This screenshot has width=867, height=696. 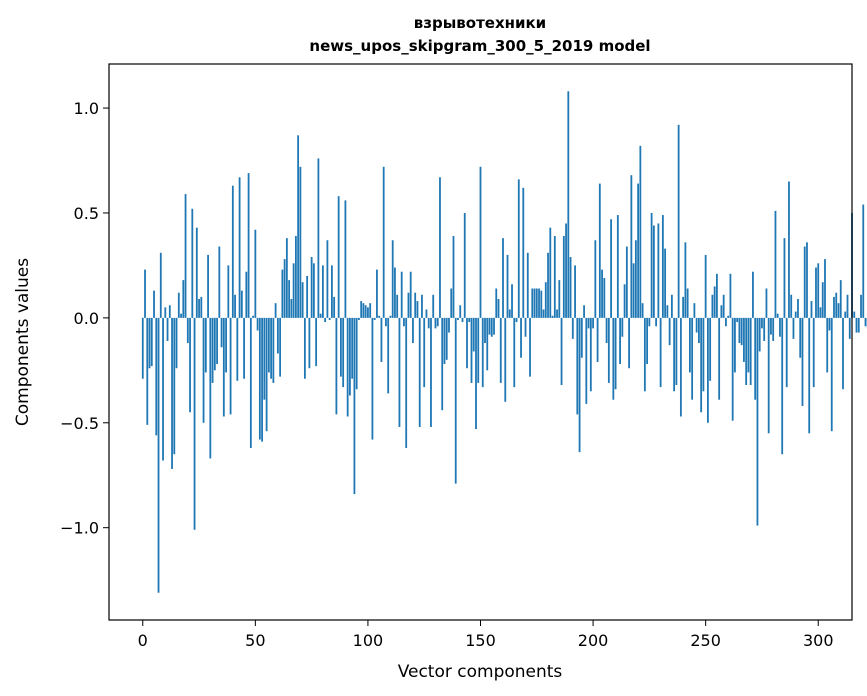 What do you see at coordinates (480, 640) in the screenshot?
I see `x-tick-label: 150` at bounding box center [480, 640].